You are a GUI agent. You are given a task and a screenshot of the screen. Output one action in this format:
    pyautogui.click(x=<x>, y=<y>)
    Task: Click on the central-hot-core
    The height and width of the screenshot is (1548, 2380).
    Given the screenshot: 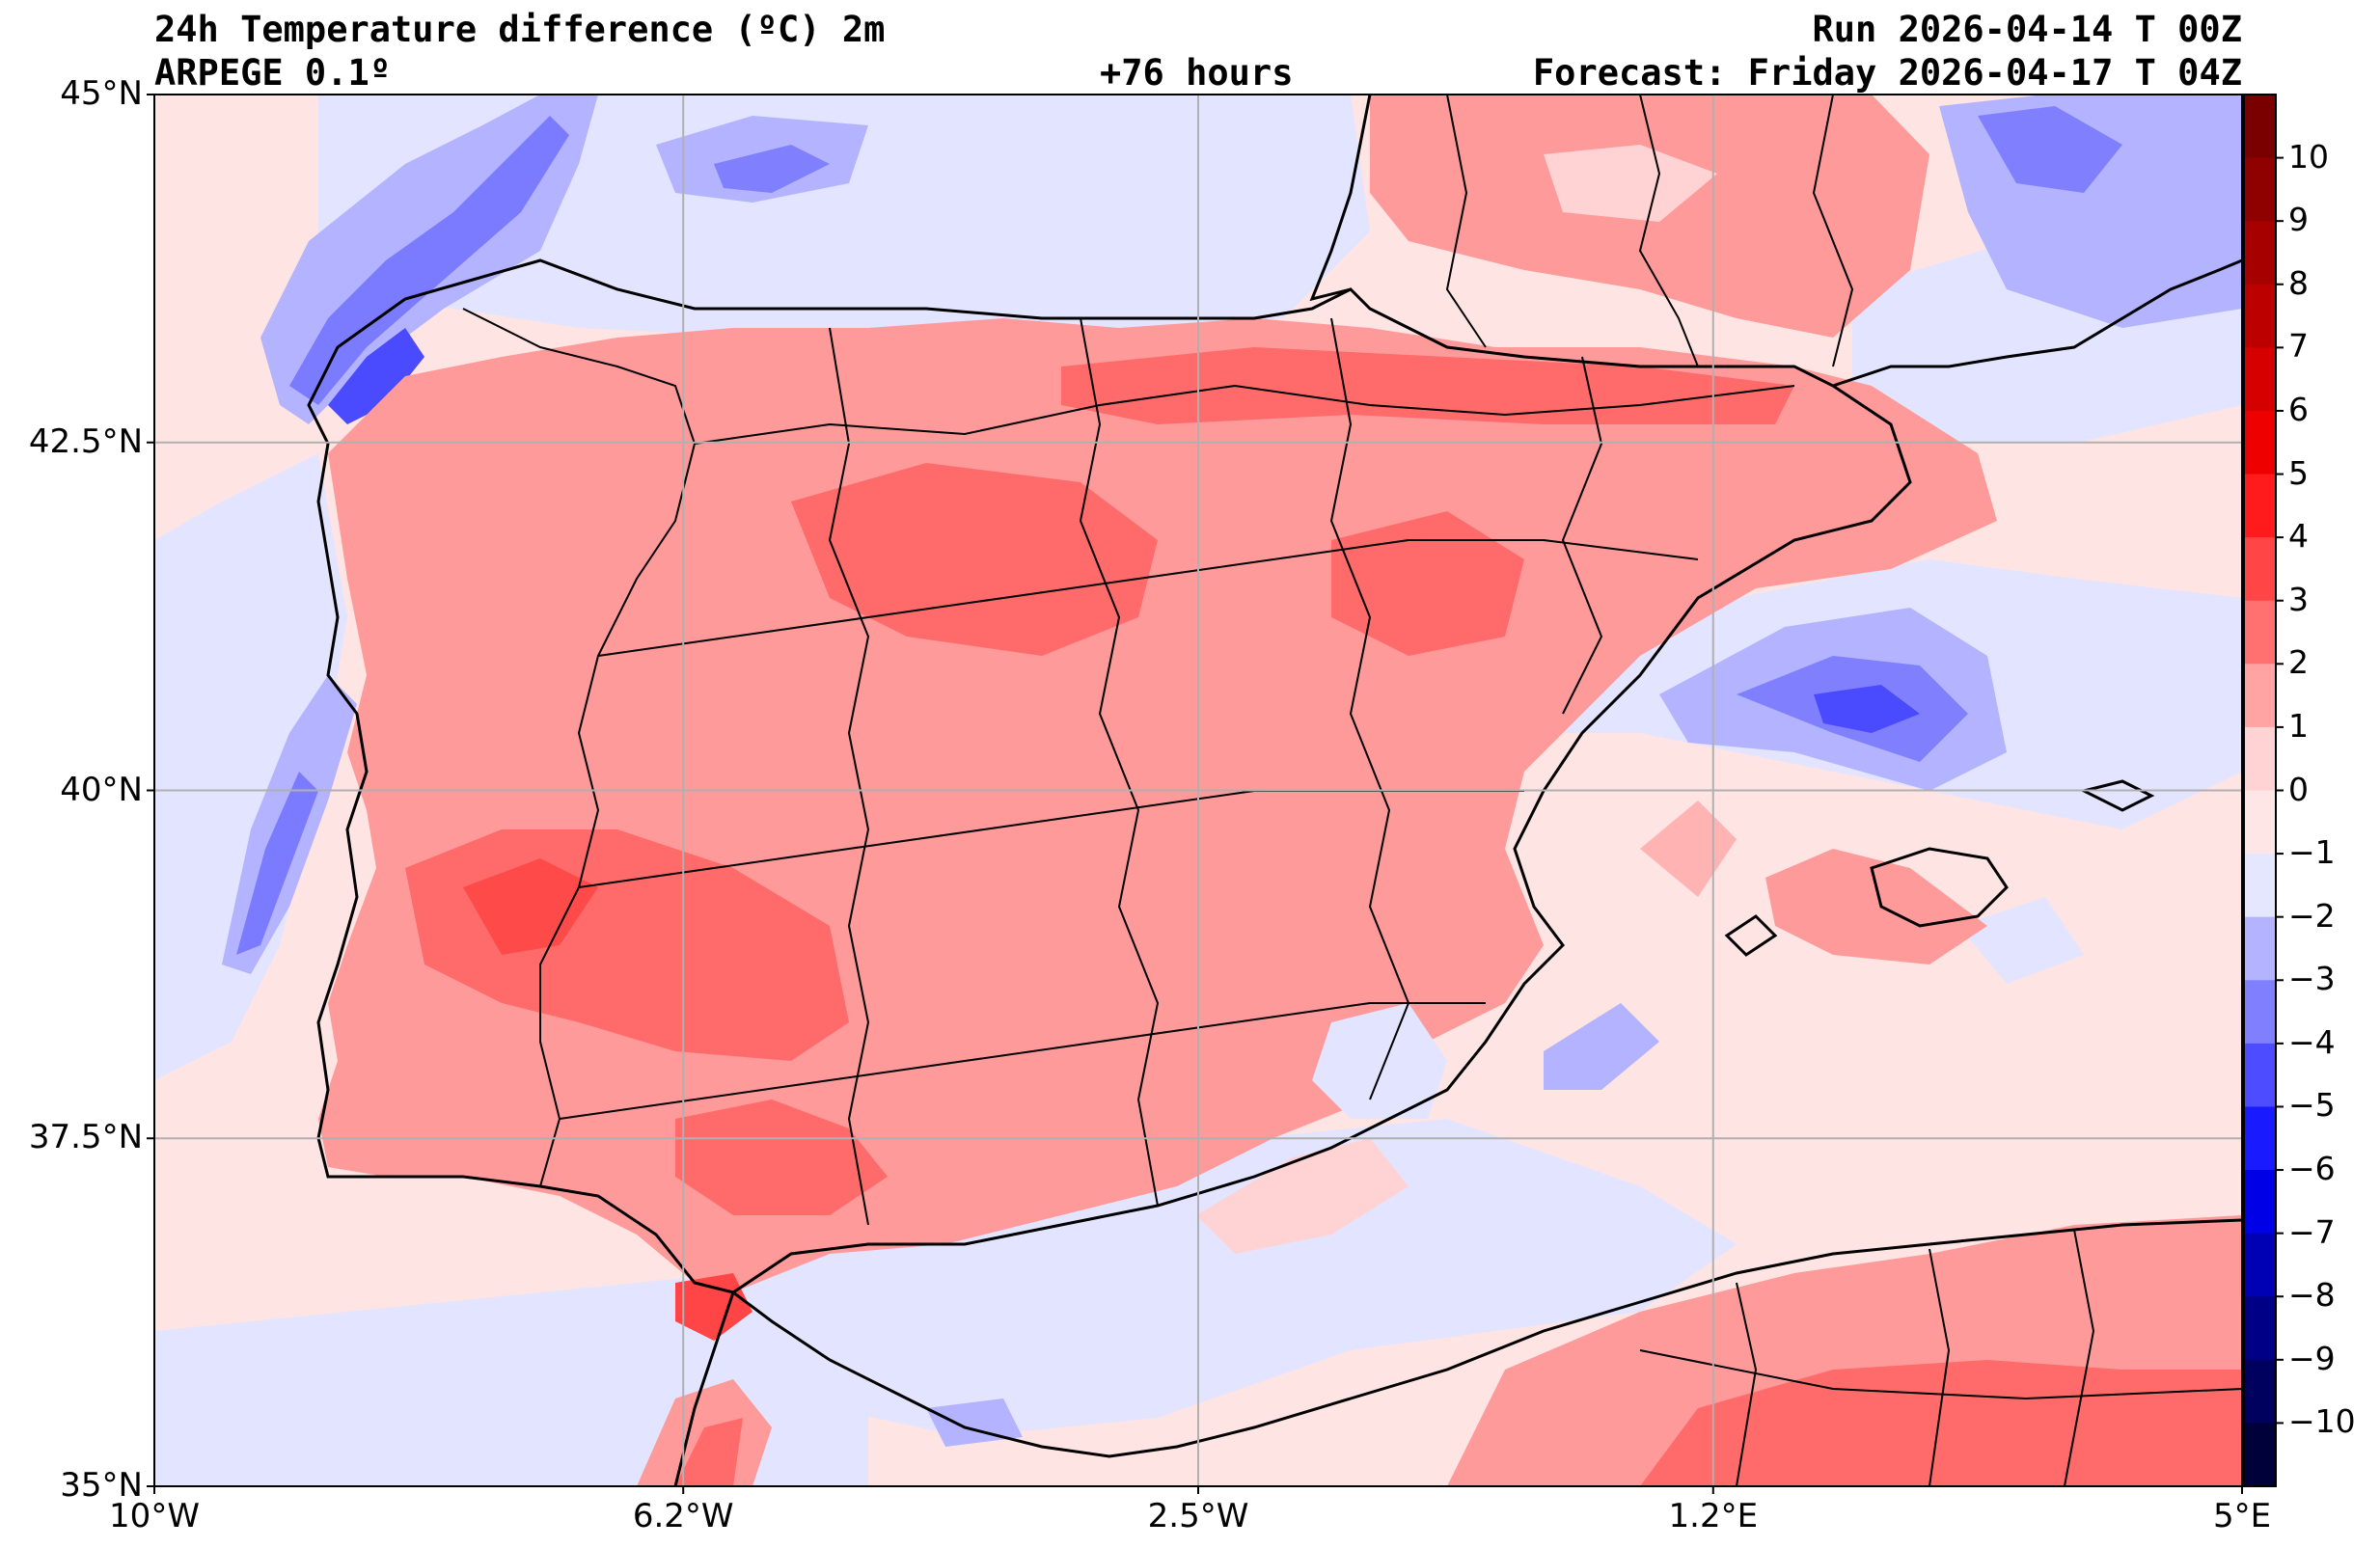 What is the action you would take?
    pyautogui.click(x=975, y=559)
    